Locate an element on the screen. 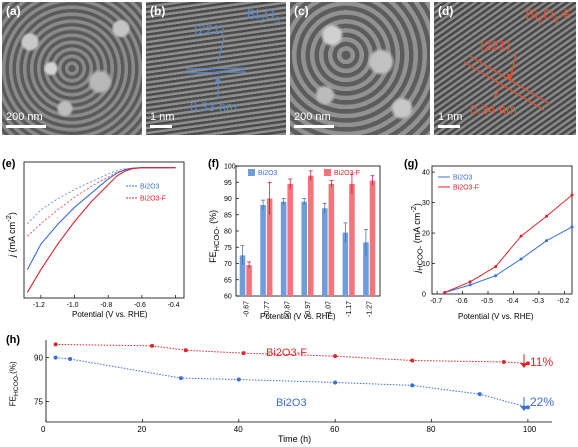 This screenshot has height=447, width=578. chart-f-ytick-label: 90 is located at coordinates (228, 199).